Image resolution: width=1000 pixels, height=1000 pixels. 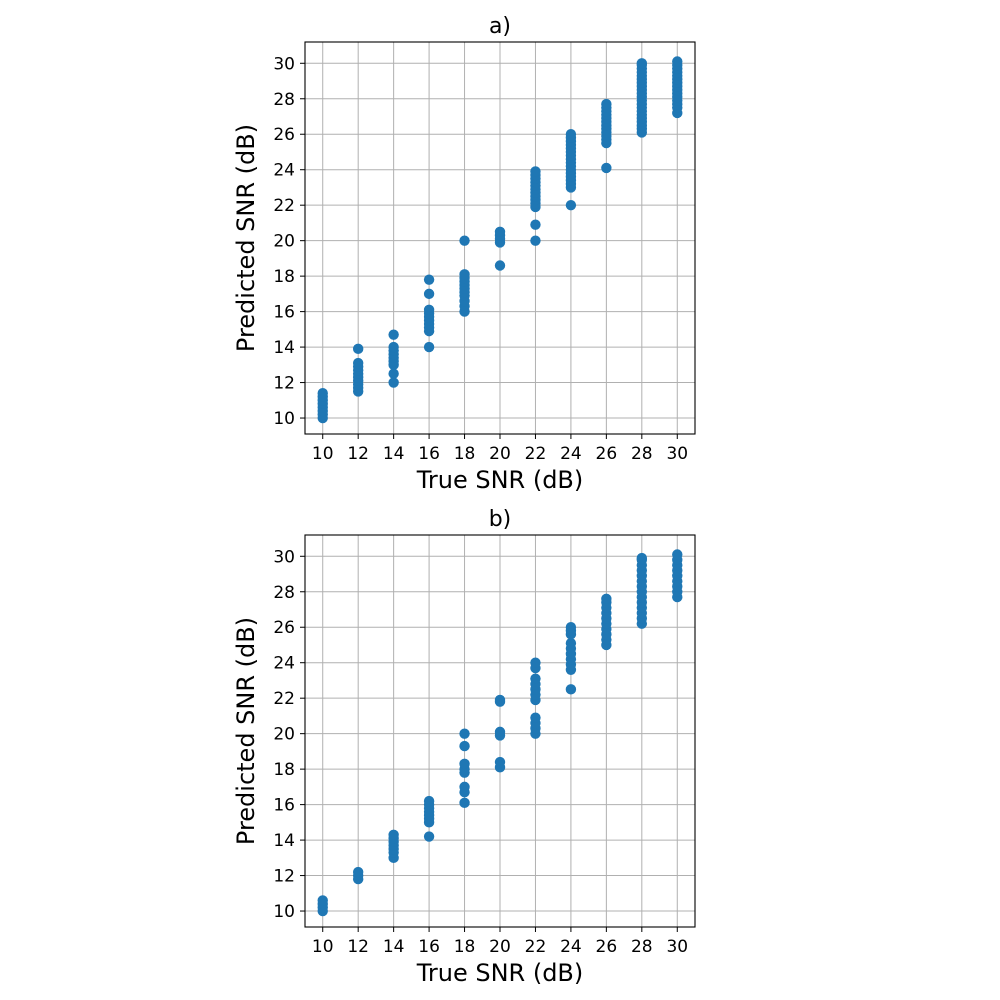 What do you see at coordinates (284, 877) in the screenshot?
I see `y-tick-label-b: 12` at bounding box center [284, 877].